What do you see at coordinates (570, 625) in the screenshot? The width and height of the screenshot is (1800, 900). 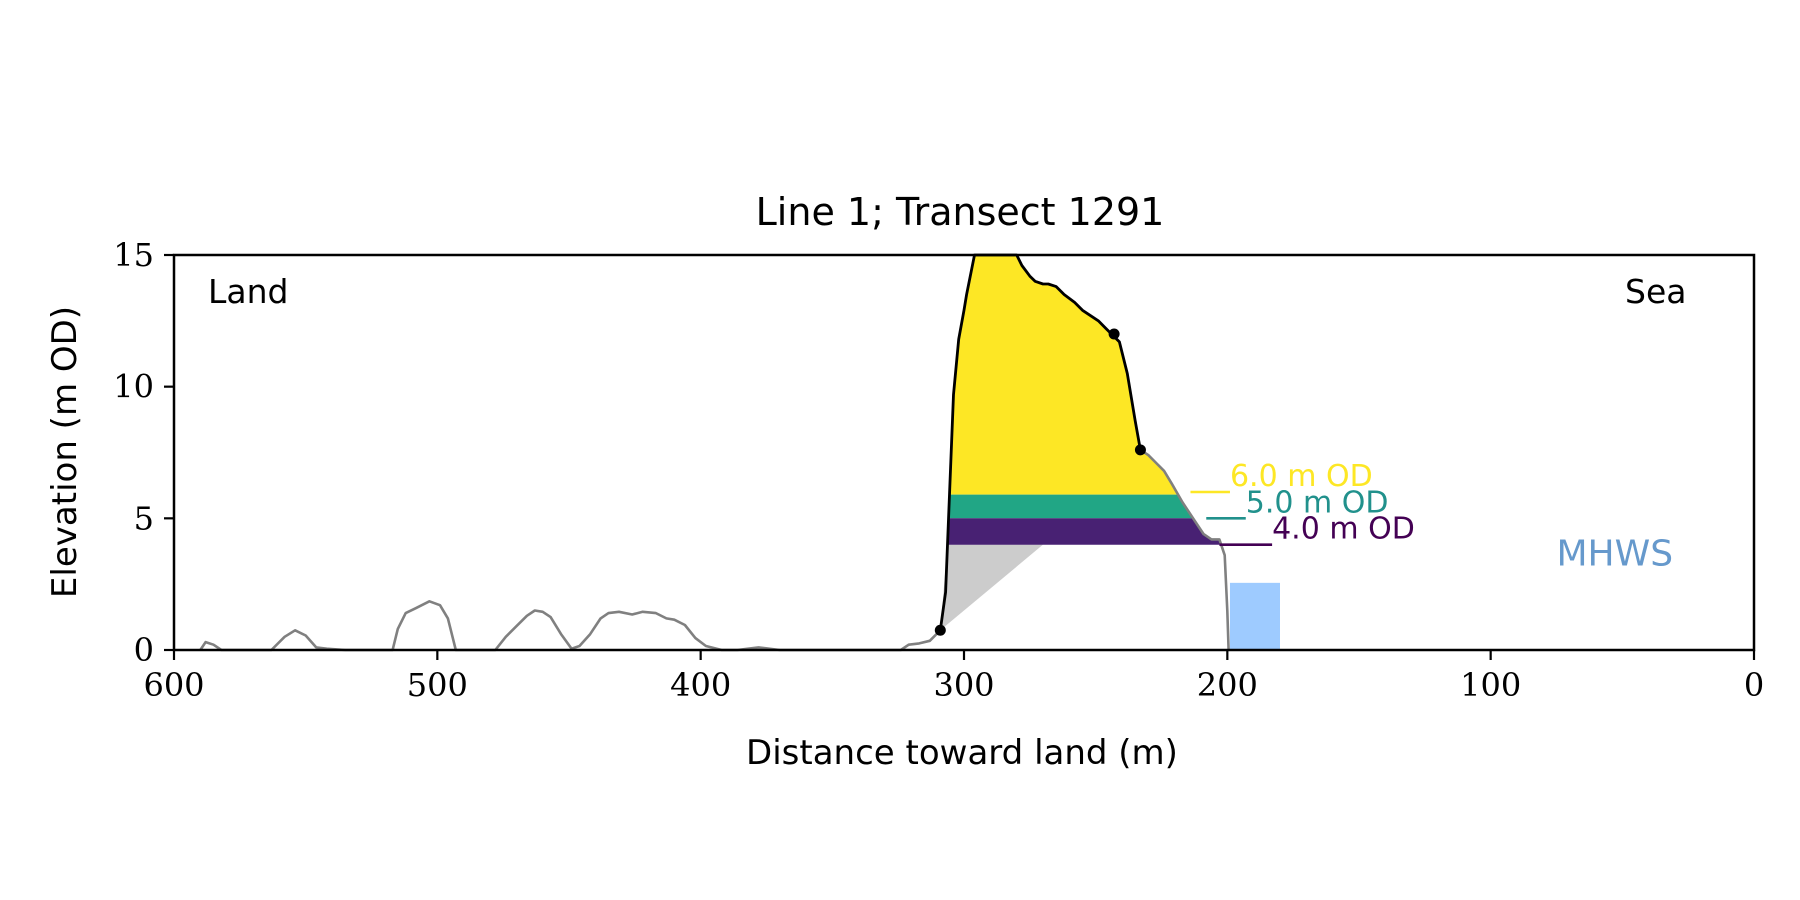 I see `ground-profile-line` at bounding box center [570, 625].